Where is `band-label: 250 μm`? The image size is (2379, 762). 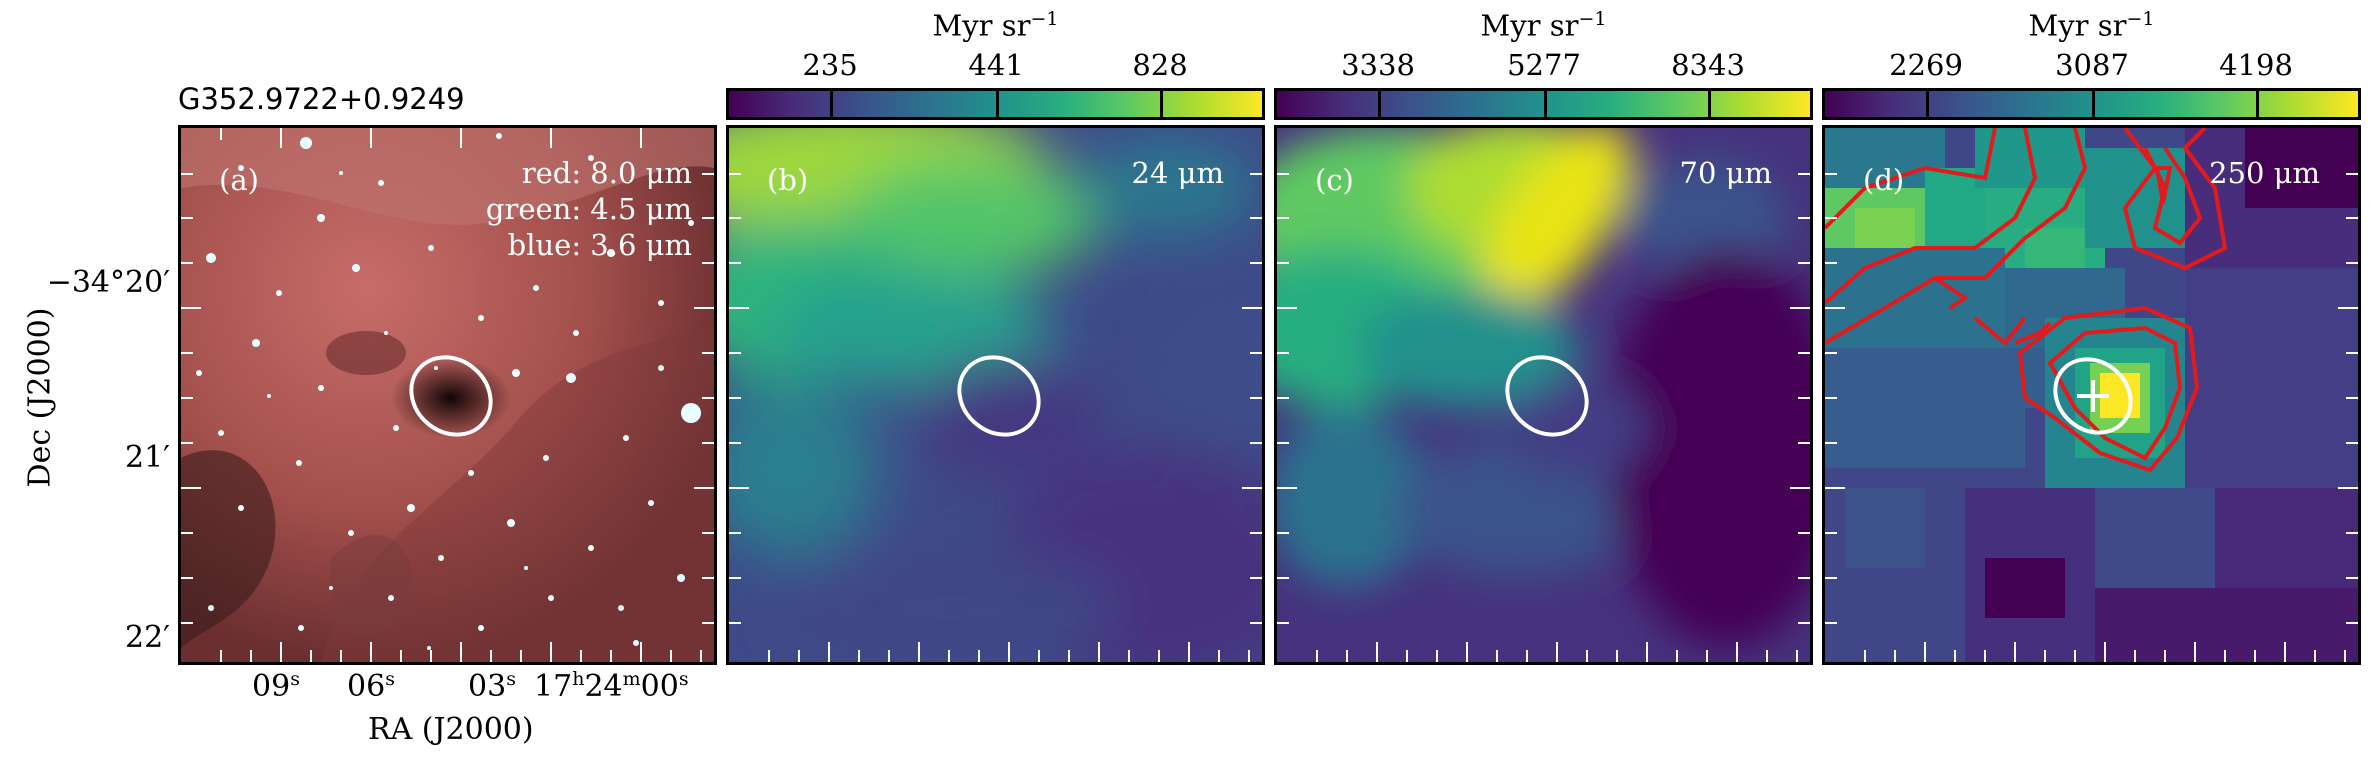
band-label: 250 μm is located at coordinates (2264, 173).